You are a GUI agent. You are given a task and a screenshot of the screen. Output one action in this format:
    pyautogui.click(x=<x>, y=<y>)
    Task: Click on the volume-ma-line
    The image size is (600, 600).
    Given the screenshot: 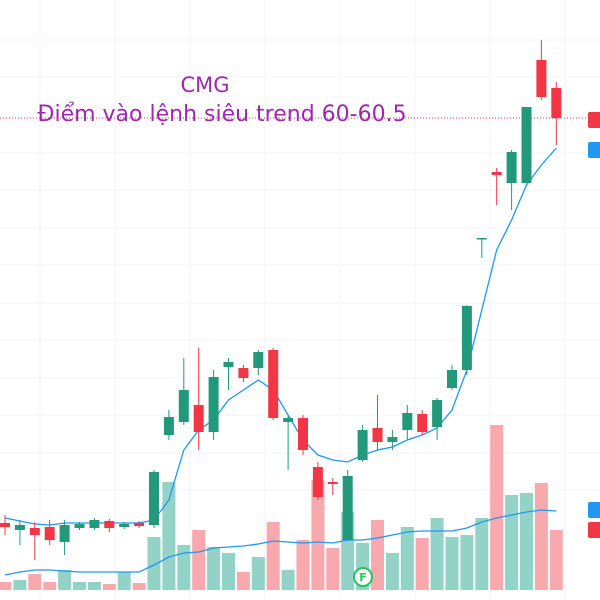 What is the action you would take?
    pyautogui.click(x=280, y=542)
    